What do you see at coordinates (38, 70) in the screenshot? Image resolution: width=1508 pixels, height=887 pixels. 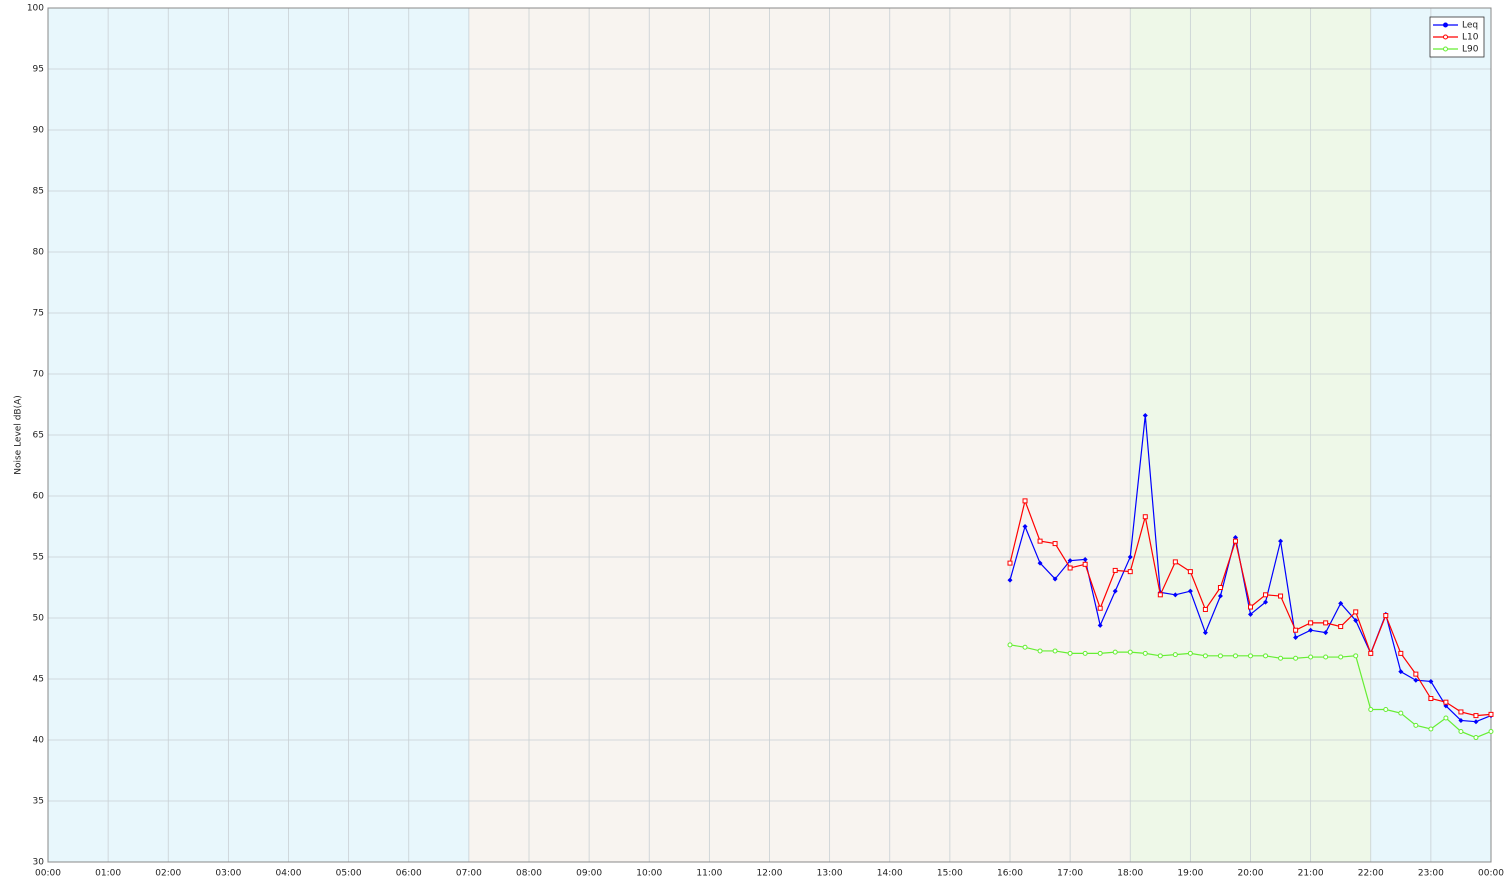 I see `y-tick-label: 95` at bounding box center [38, 70].